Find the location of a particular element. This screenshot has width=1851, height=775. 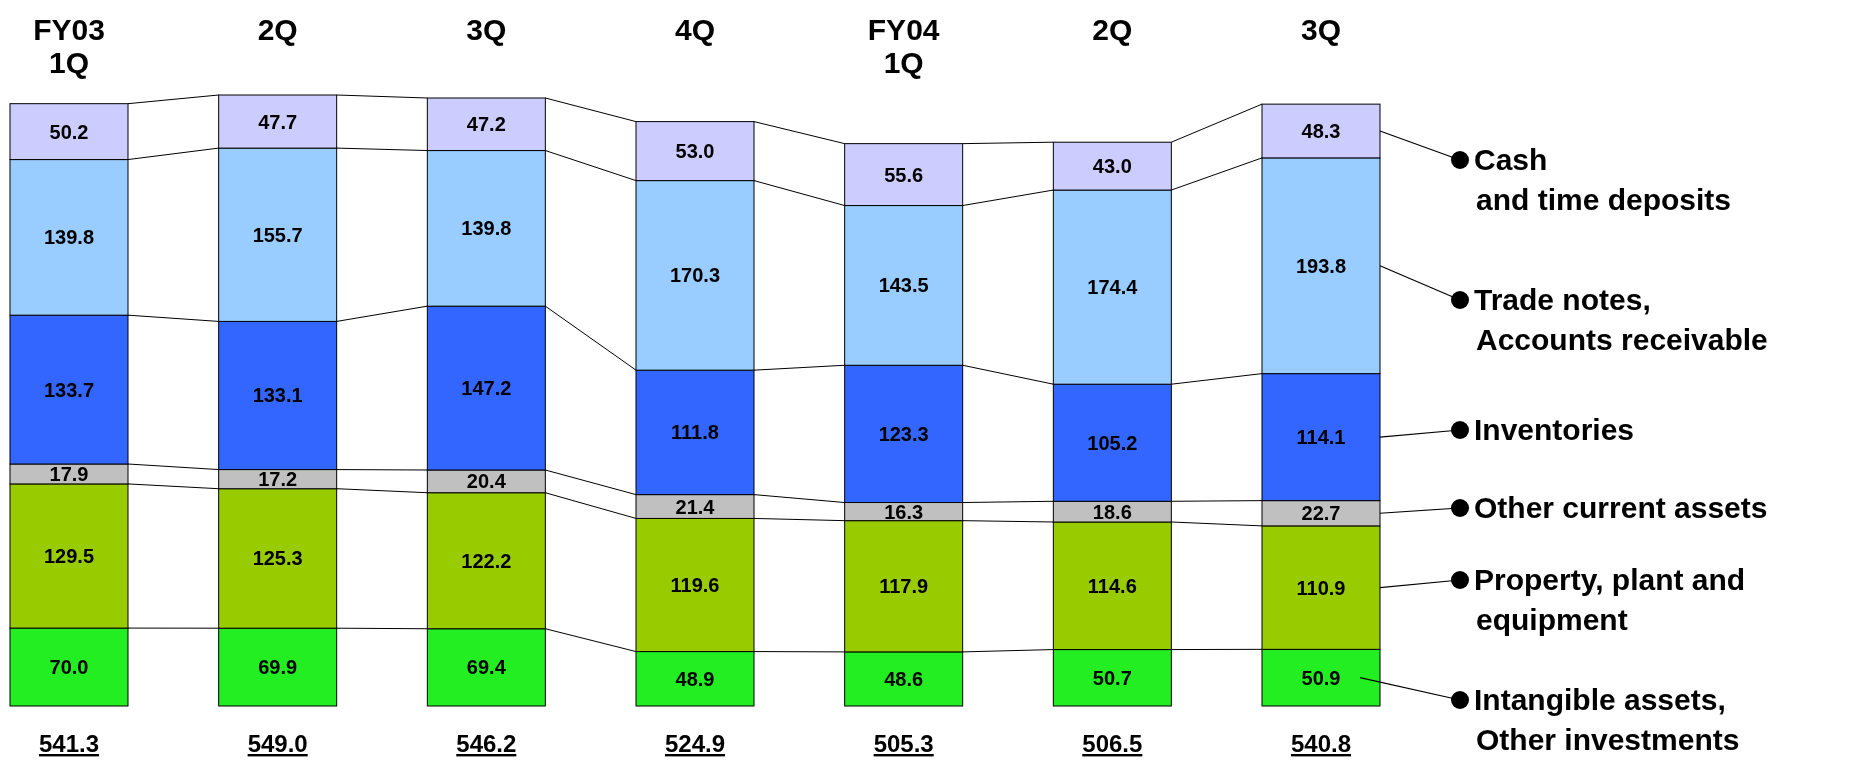

data-label: 21.4 is located at coordinates (695, 506).